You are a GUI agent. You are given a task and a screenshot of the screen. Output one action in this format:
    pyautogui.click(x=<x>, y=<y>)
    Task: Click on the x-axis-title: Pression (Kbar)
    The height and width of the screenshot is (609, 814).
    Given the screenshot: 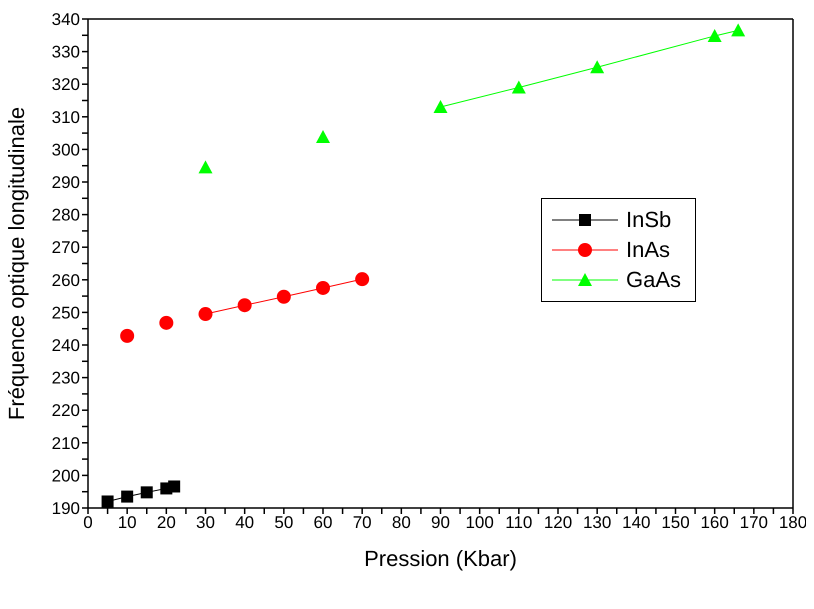 What is the action you would take?
    pyautogui.click(x=440, y=558)
    